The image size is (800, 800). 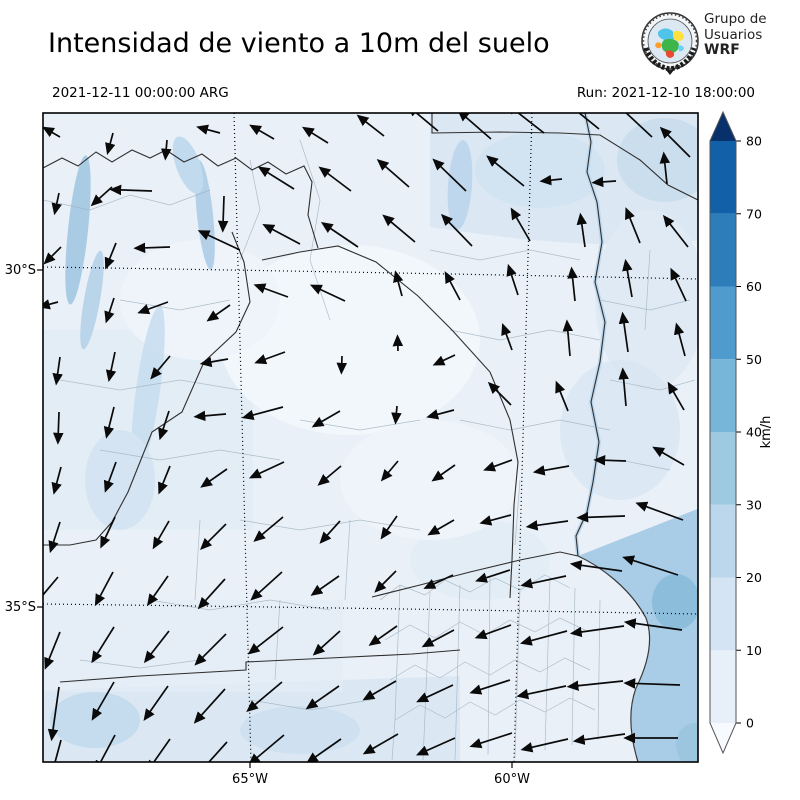 I want to click on colorbar-tick-label: 70, so click(x=754, y=213).